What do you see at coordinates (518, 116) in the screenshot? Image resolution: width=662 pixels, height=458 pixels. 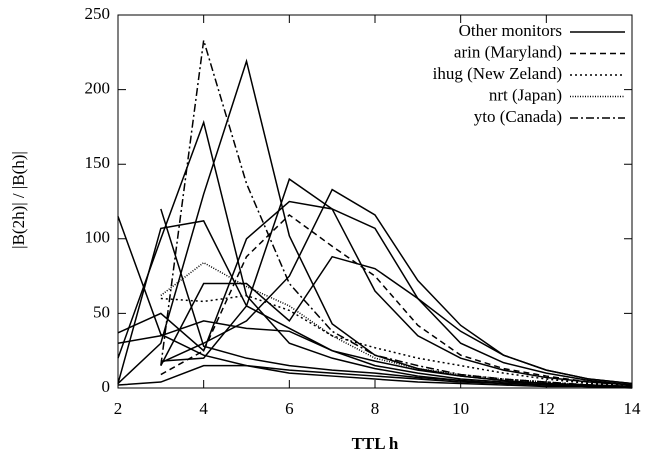 I see `legend-label: yto (Canada)` at bounding box center [518, 116].